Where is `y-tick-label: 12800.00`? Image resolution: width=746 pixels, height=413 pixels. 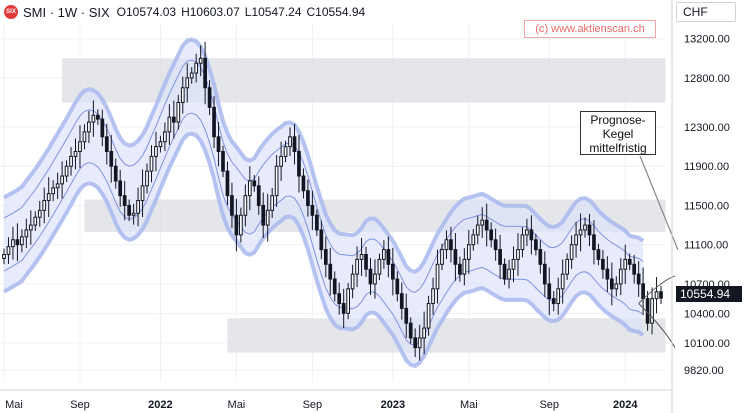 y-tick-label: 12800.00 is located at coordinates (707, 79).